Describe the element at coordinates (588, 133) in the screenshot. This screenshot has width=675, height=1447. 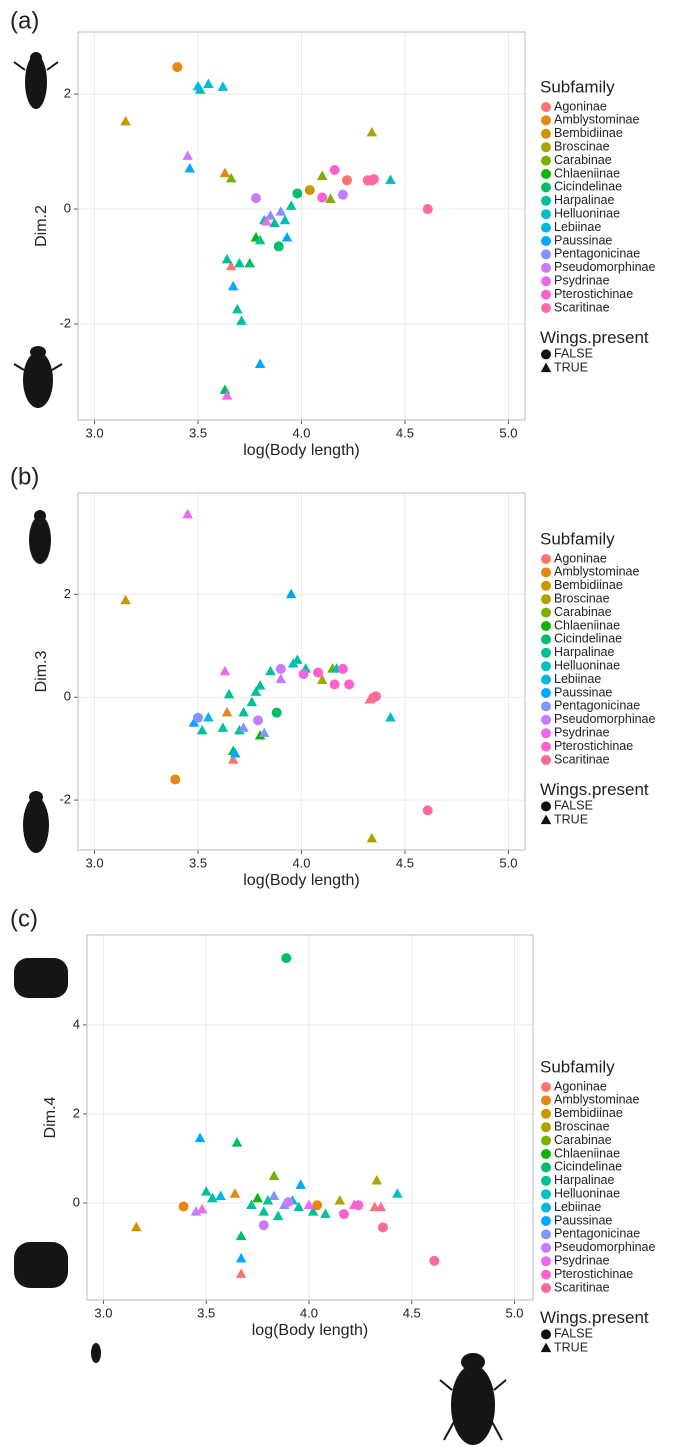
I see `legend-label: Bembidiinae` at that location.